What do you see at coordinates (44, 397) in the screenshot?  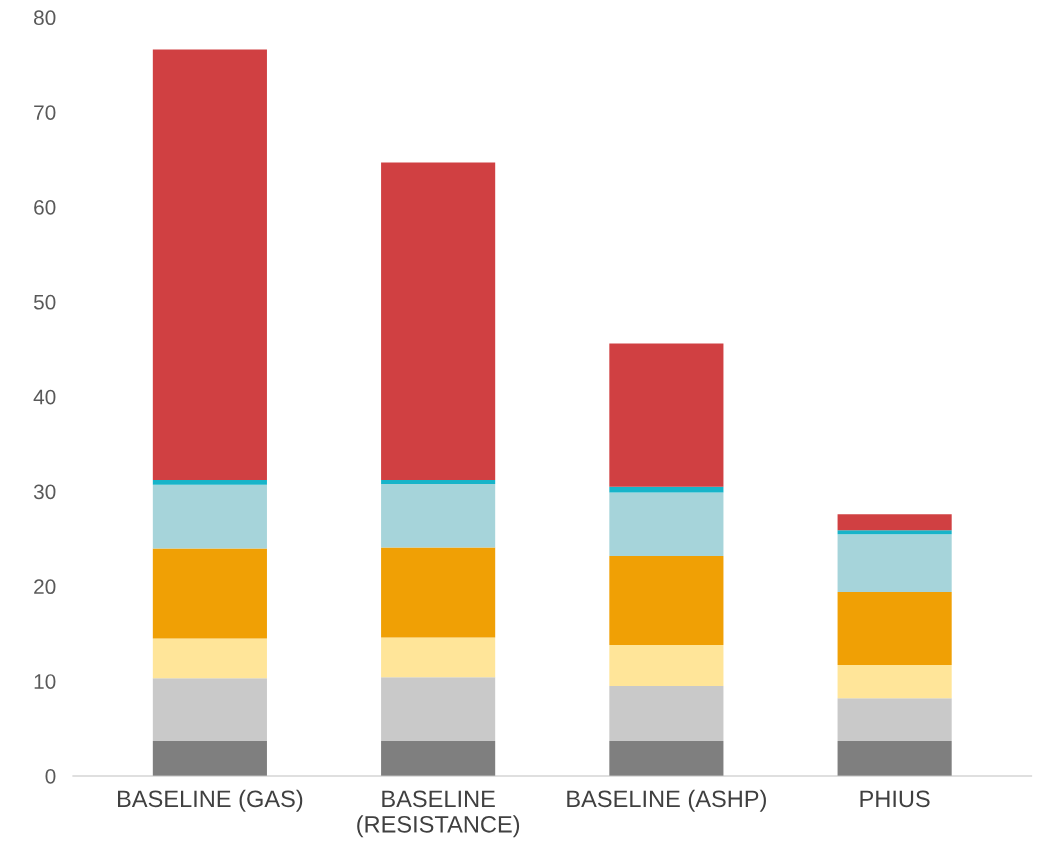 I see `y-tick-label: 40` at bounding box center [44, 397].